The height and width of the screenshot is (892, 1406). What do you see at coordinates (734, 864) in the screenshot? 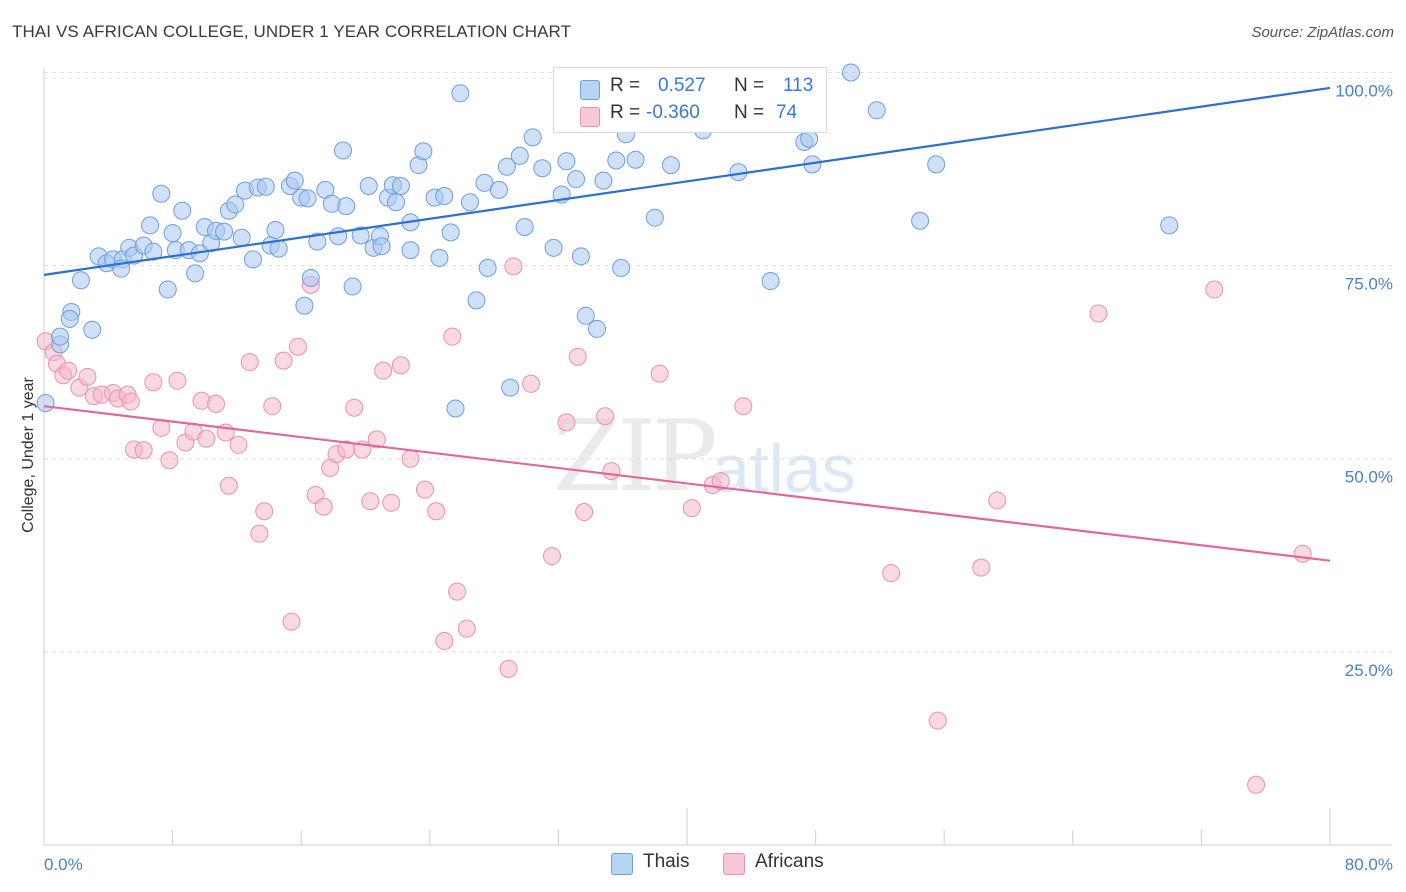
I see `bottom-african-swatch` at bounding box center [734, 864].